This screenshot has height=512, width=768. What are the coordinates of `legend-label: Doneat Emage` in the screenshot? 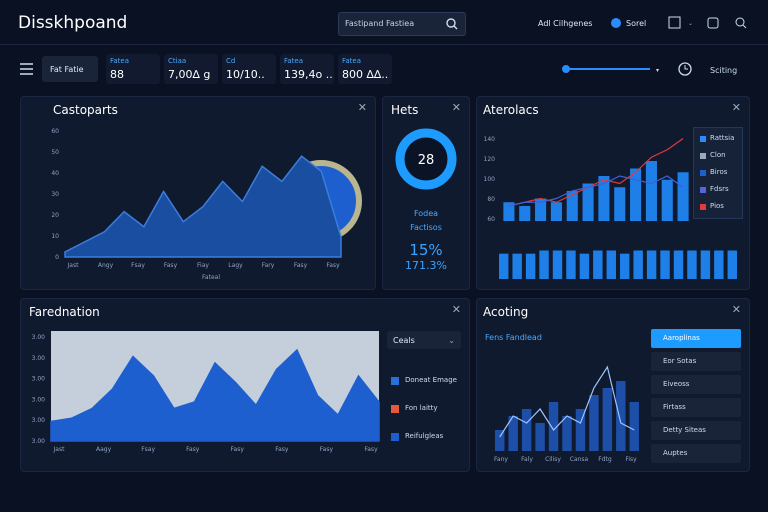 It's located at (431, 380).